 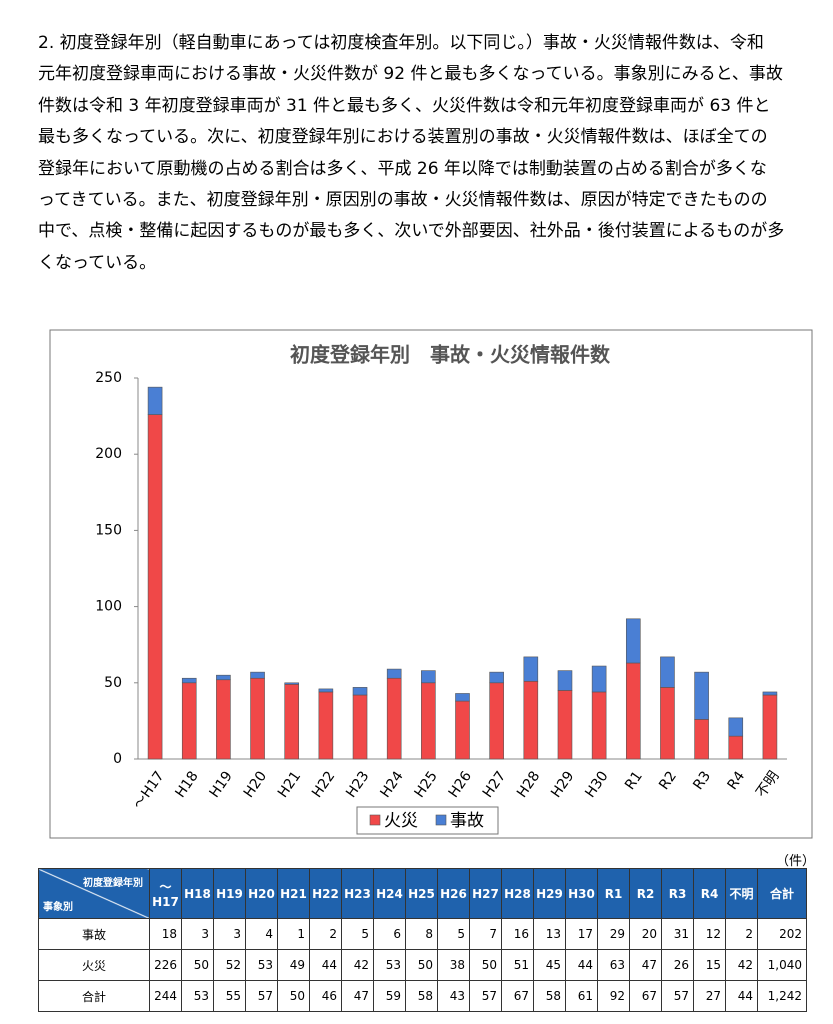 What do you see at coordinates (645, 965) in the screenshot?
I see `table-cell: 47` at bounding box center [645, 965].